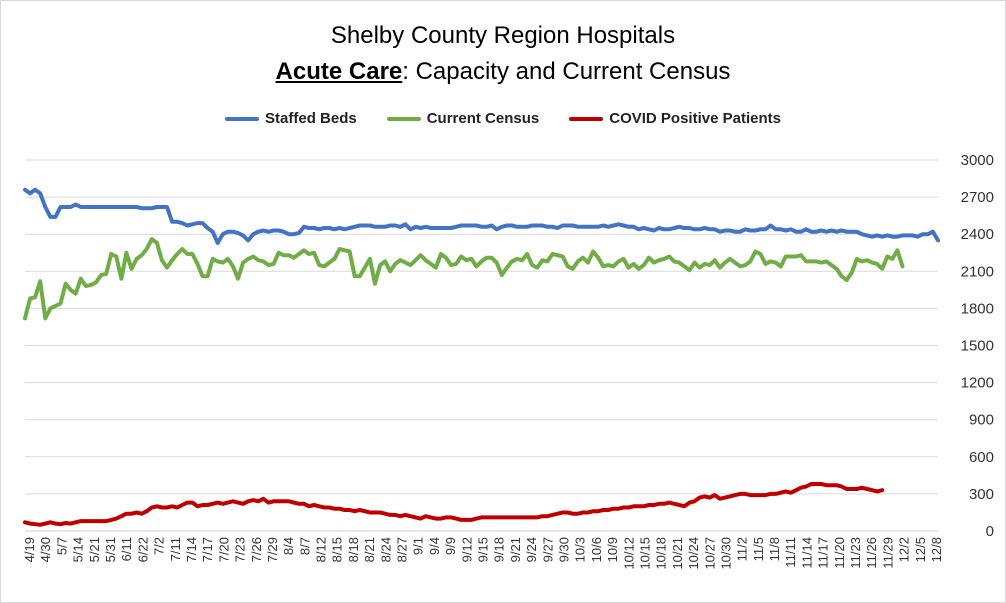 The width and height of the screenshot is (1006, 603). What do you see at coordinates (402, 549) in the screenshot?
I see `x-tick-label: 8/27` at bounding box center [402, 549].